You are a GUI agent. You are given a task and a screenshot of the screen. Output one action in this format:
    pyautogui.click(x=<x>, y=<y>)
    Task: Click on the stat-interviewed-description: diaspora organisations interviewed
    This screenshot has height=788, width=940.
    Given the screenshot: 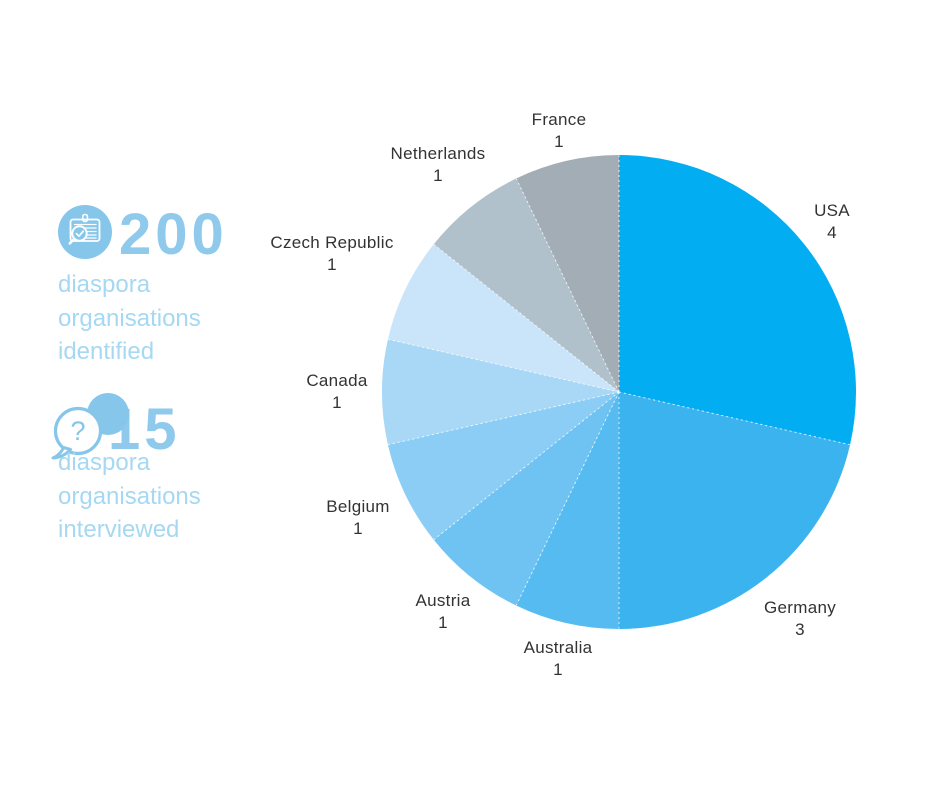 What is the action you would take?
    pyautogui.click(x=184, y=496)
    